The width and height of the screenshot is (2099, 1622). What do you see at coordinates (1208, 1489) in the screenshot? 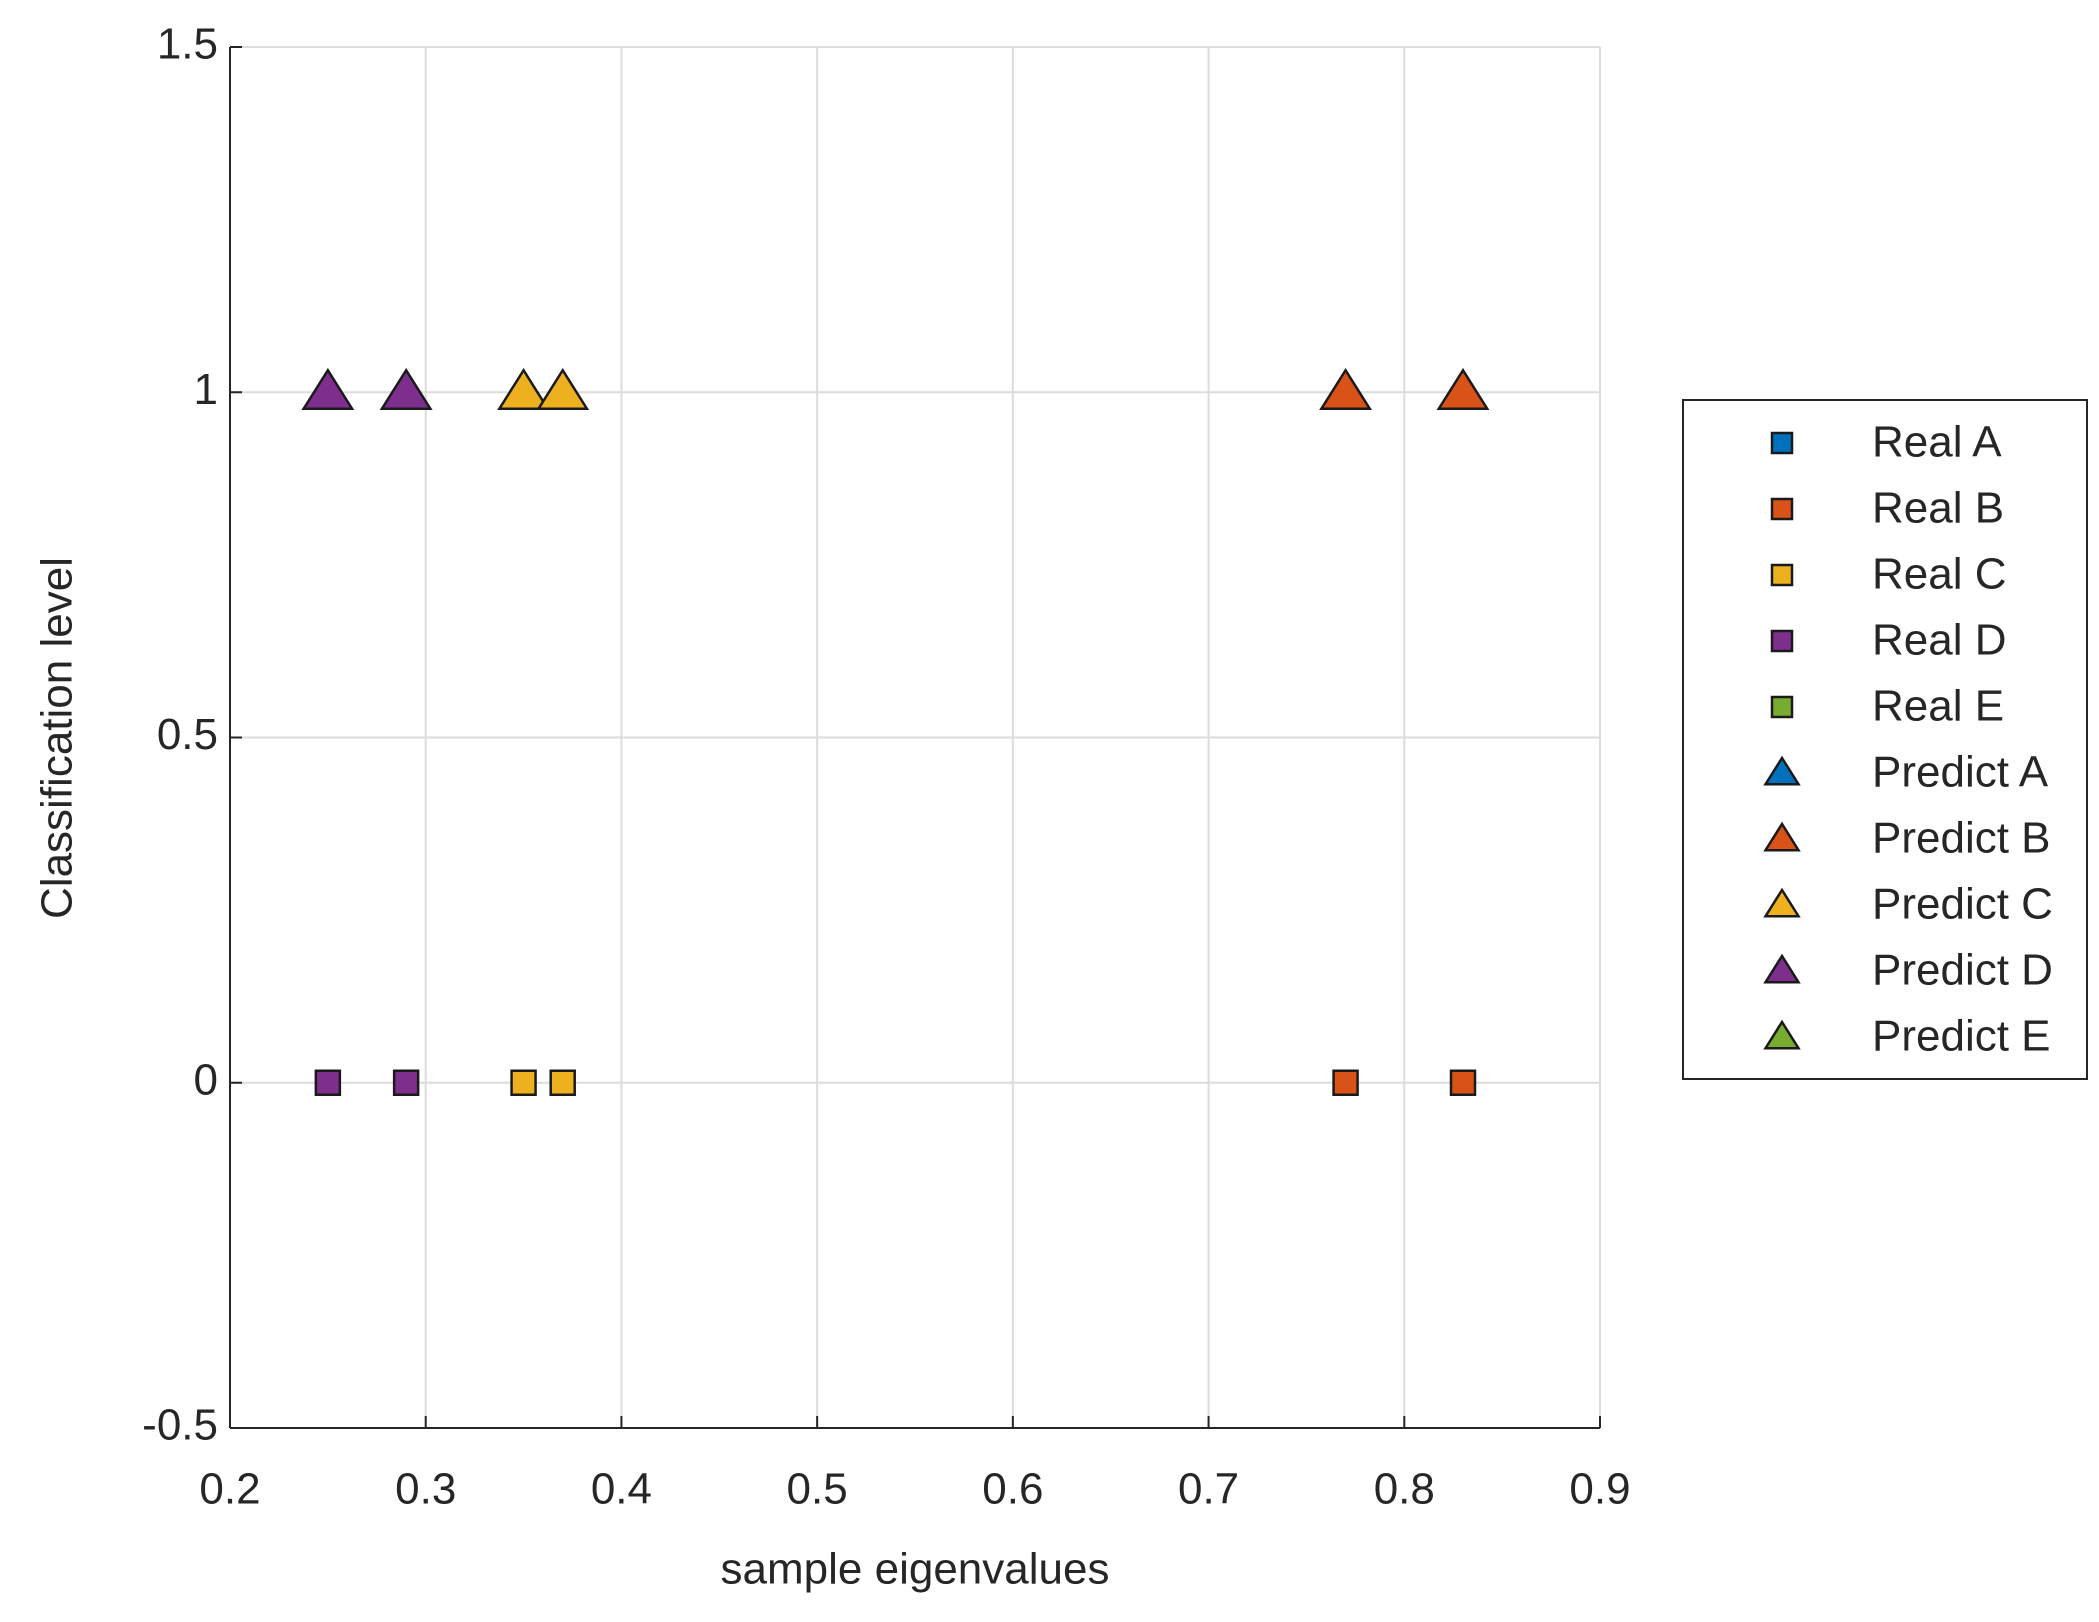
I see `x-tick-label: 0.7` at bounding box center [1208, 1489].